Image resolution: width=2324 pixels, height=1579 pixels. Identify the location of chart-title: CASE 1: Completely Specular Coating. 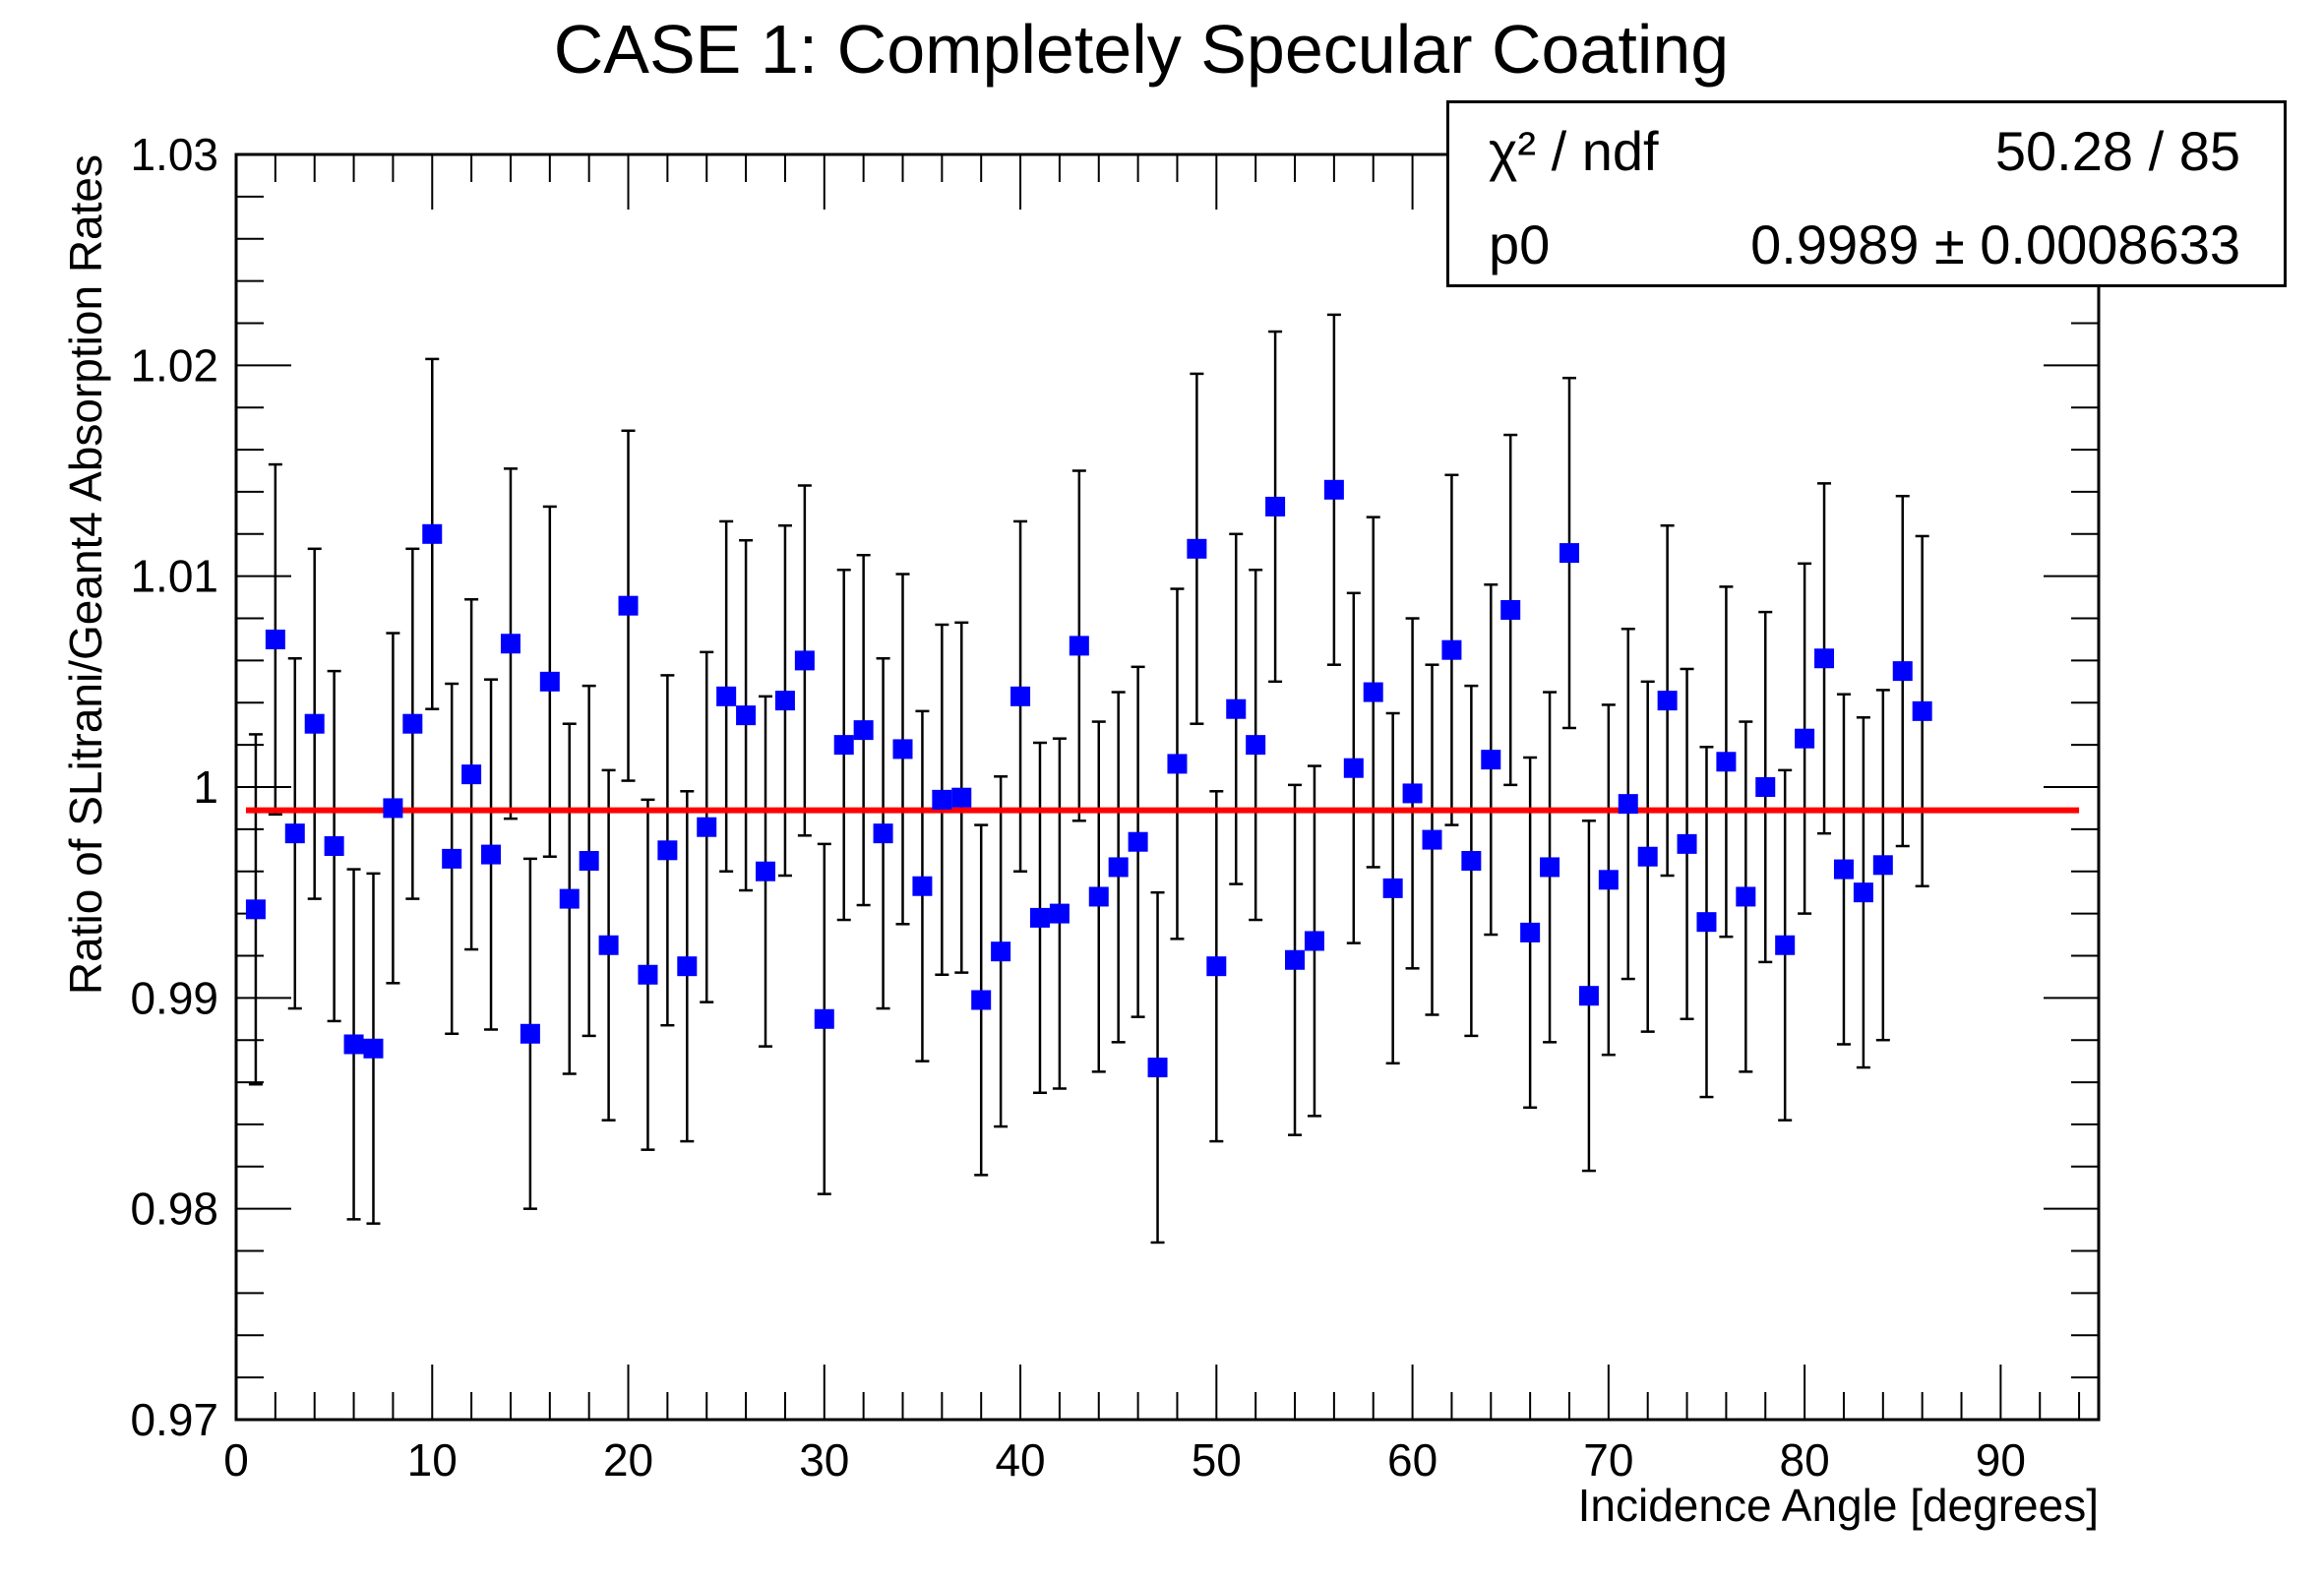
(1141, 49).